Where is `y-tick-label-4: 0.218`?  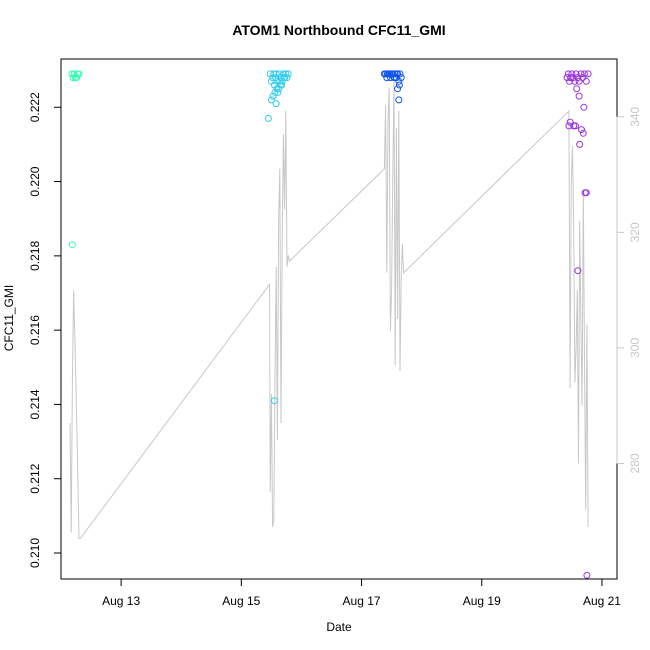
y-tick-label-4: 0.218 is located at coordinates (35, 256).